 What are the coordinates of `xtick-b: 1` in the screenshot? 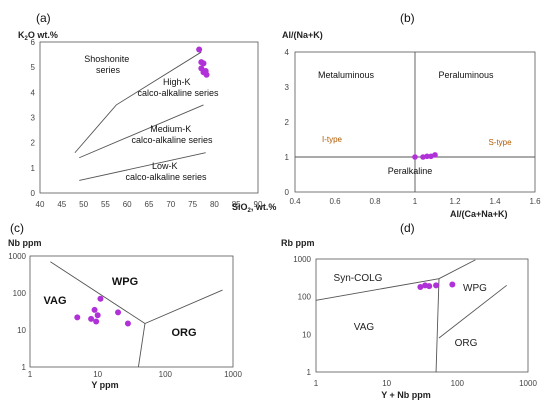 It's located at (415, 201).